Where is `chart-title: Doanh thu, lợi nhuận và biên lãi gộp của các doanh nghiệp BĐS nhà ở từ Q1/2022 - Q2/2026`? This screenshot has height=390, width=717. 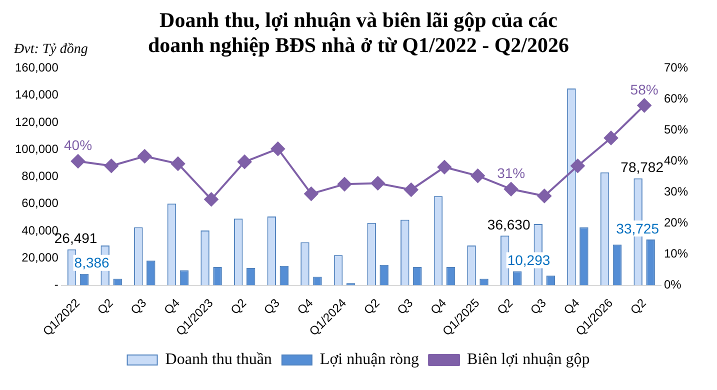 chart-title: Doanh thu, lợi nhuận và biên lãi gộp của các doanh nghiệp BĐS nhà ở từ Q1/2022 - Q2/2026 is located at coordinates (358, 33).